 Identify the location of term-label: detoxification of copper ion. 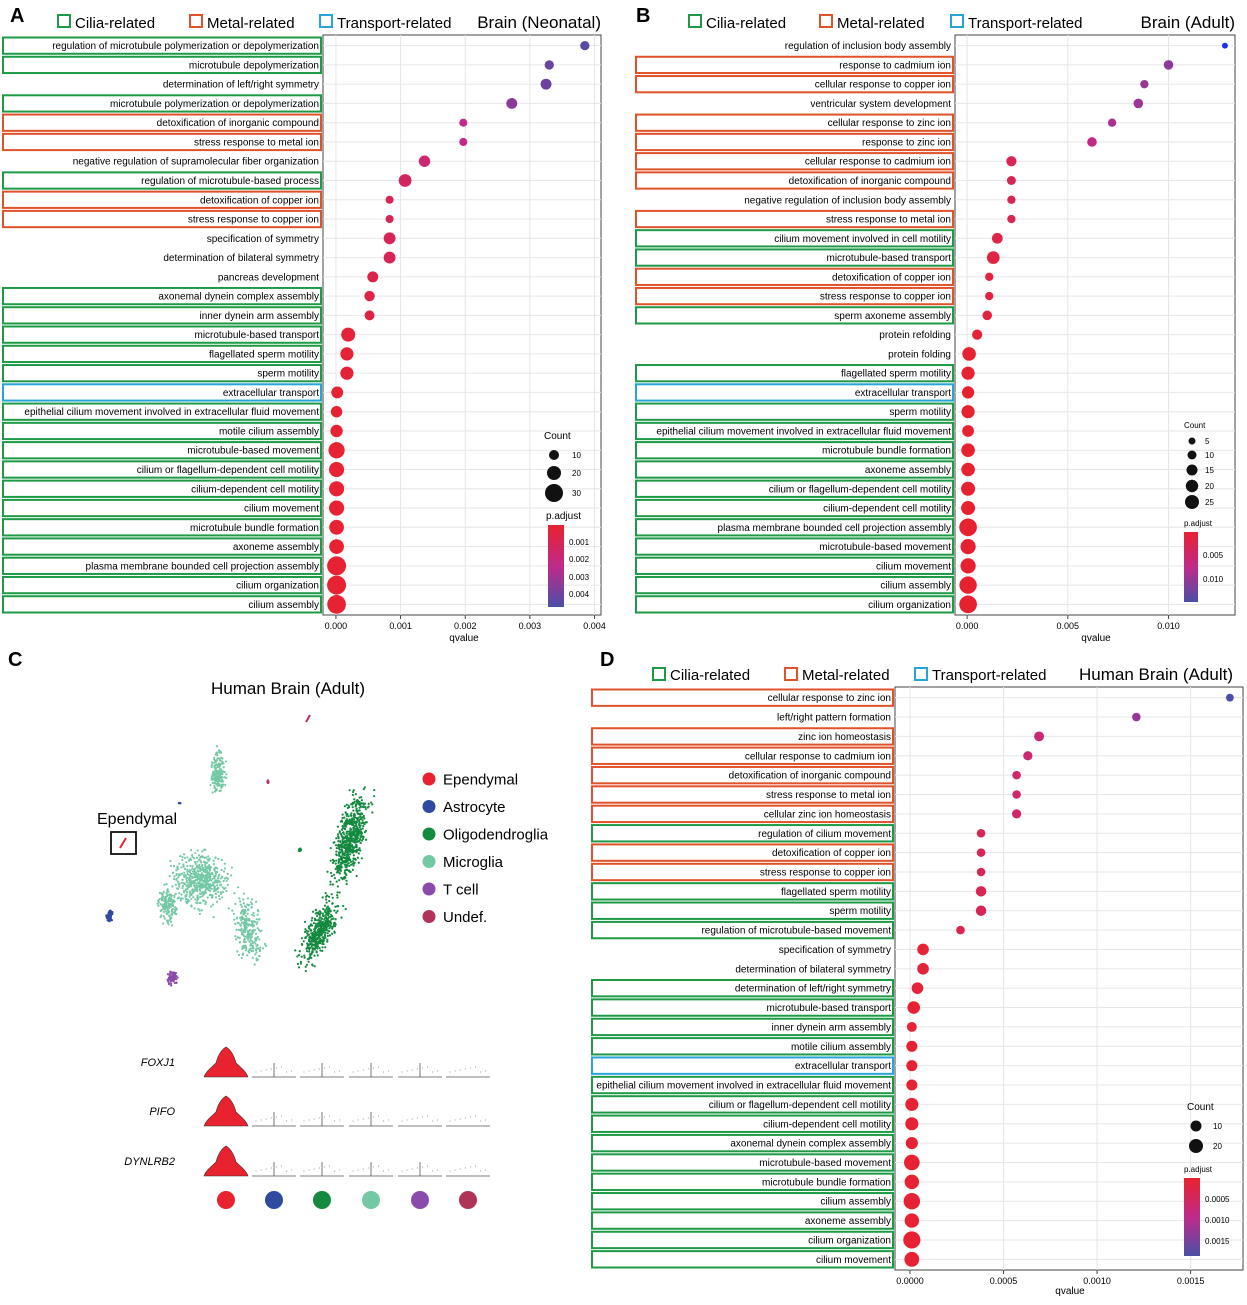
(891, 277).